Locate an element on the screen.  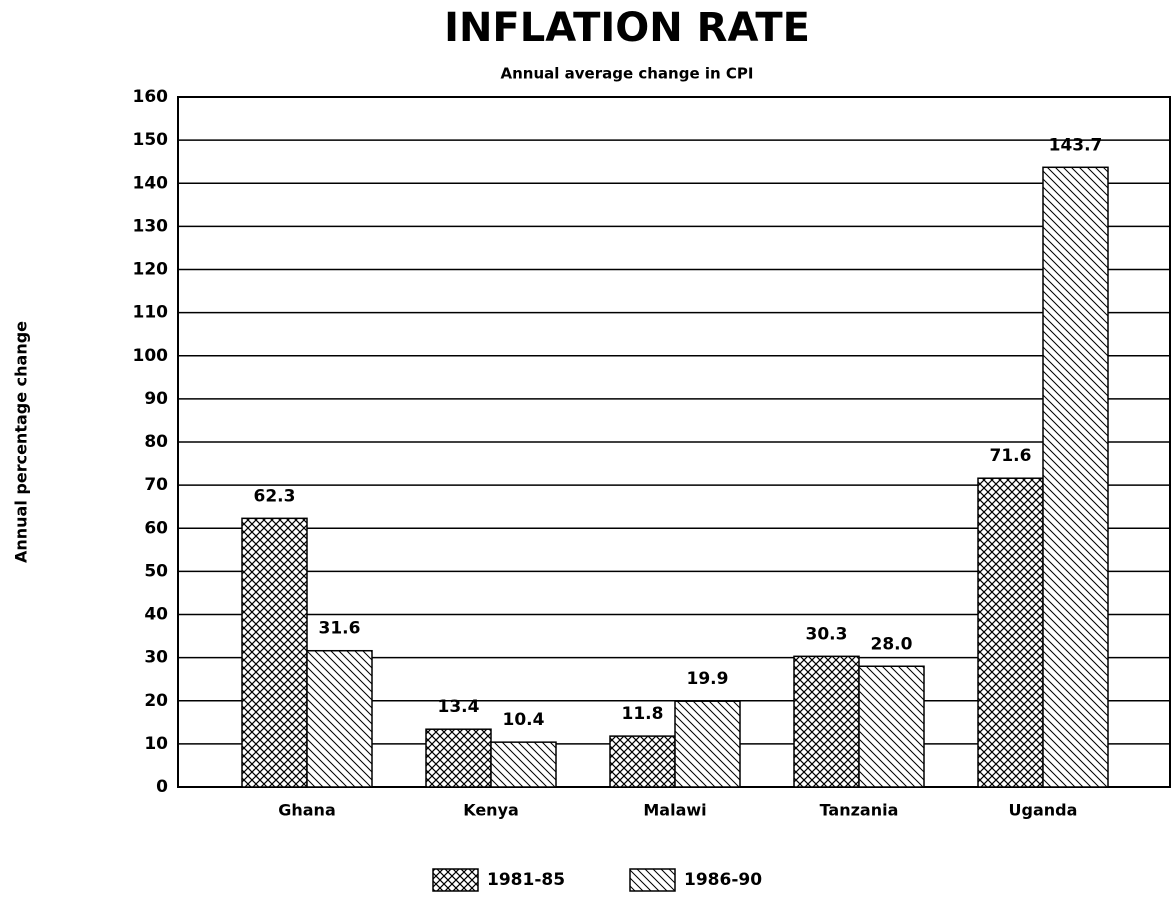
y-tick-label: 80 is located at coordinates (156, 442).